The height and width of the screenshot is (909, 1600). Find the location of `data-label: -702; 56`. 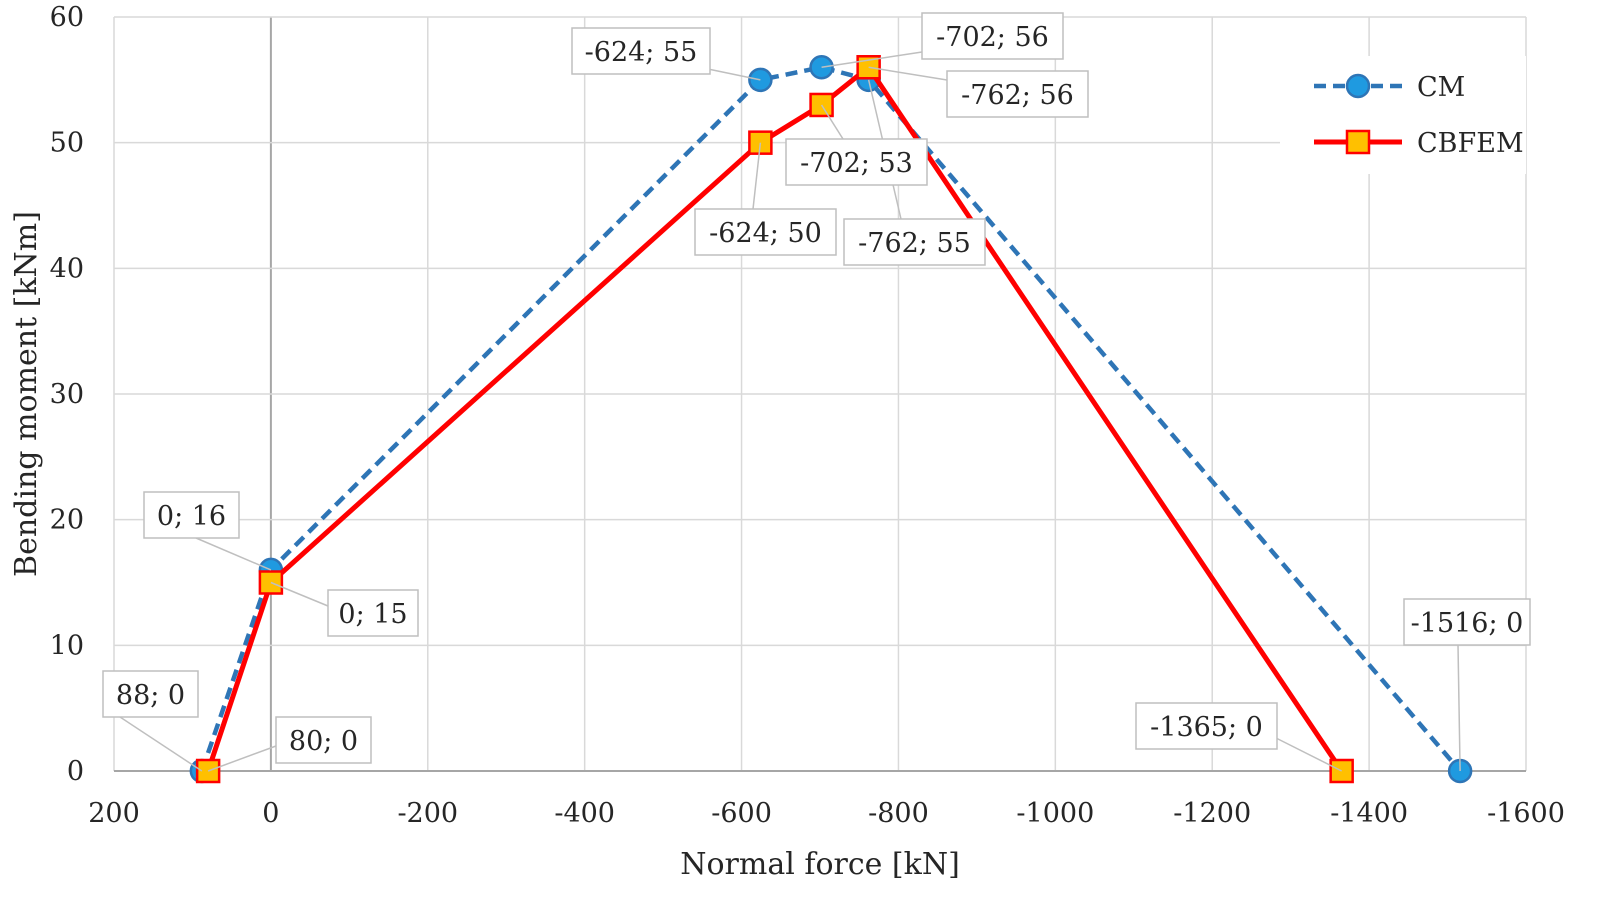

data-label: -702; 56 is located at coordinates (992, 37).